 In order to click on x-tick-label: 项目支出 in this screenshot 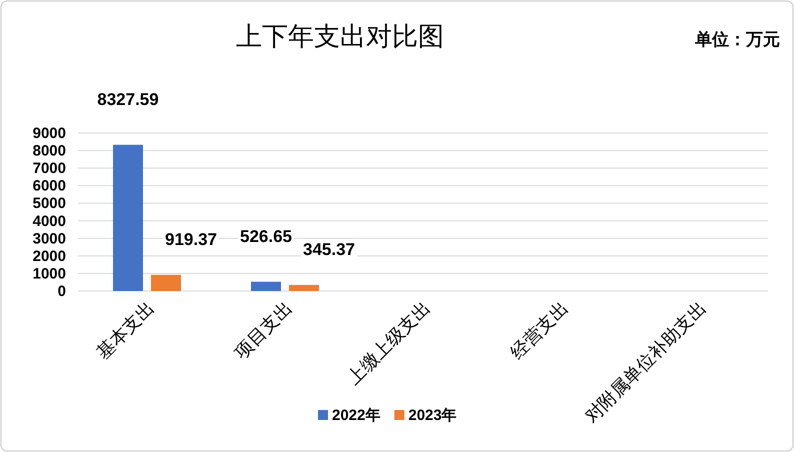, I will do `click(263, 330)`.